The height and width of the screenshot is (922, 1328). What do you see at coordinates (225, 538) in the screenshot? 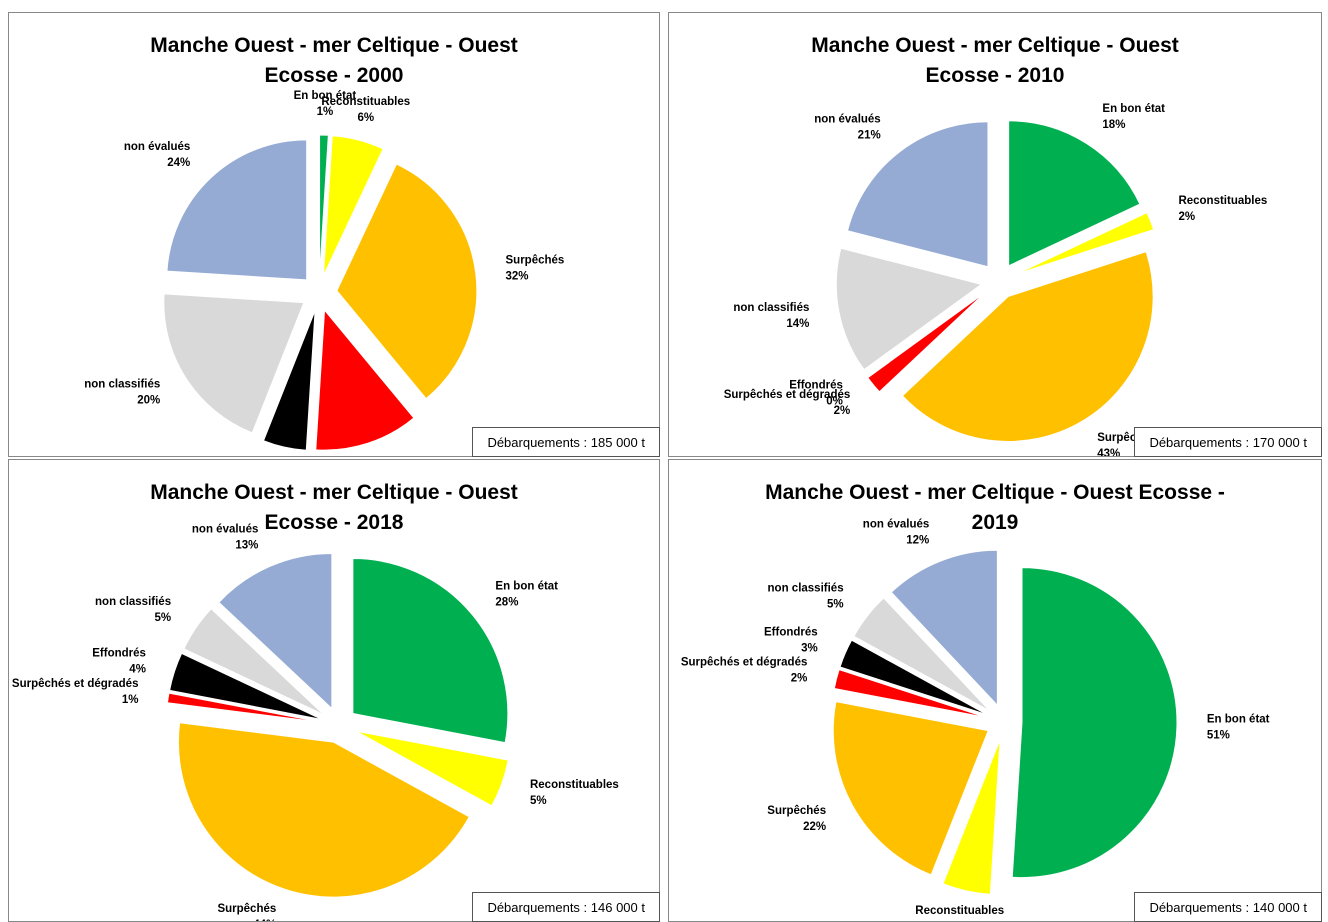
I see `slice-label: non évalués 13%` at bounding box center [225, 538].